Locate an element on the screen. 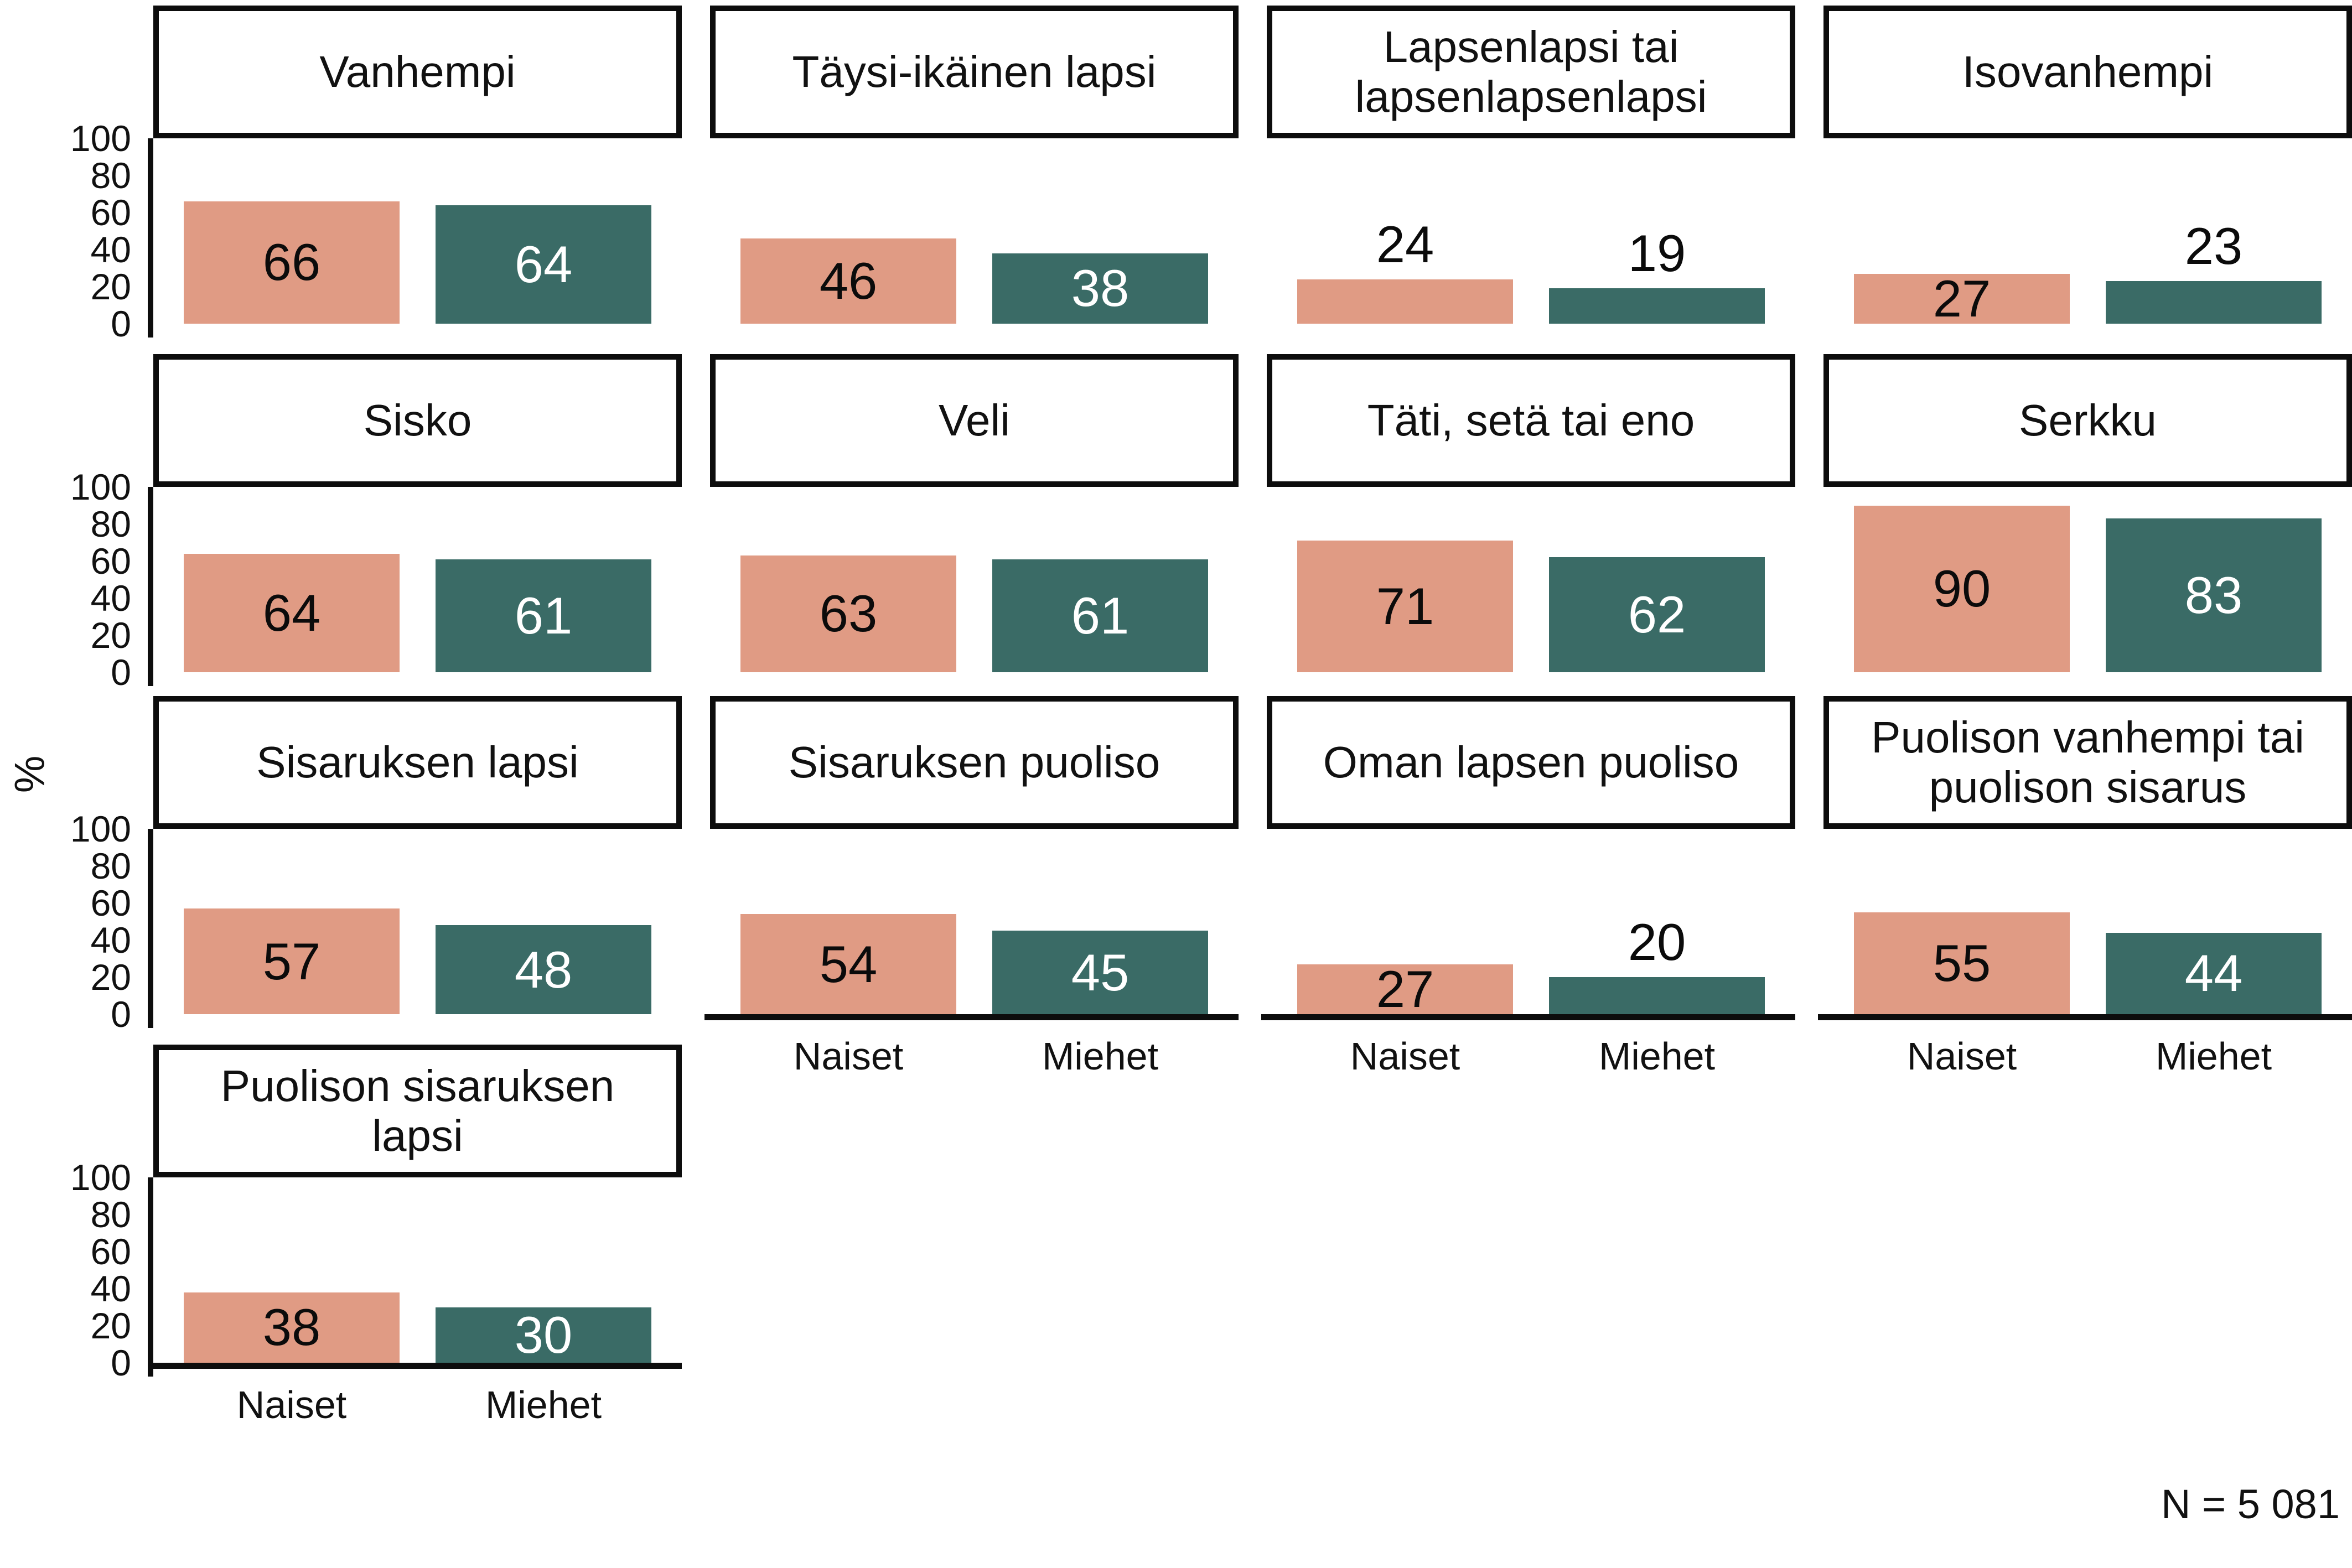 This screenshot has height=1568, width=2352. facet-title-text: Oman lapsen puoliso is located at coordinates (1531, 763).